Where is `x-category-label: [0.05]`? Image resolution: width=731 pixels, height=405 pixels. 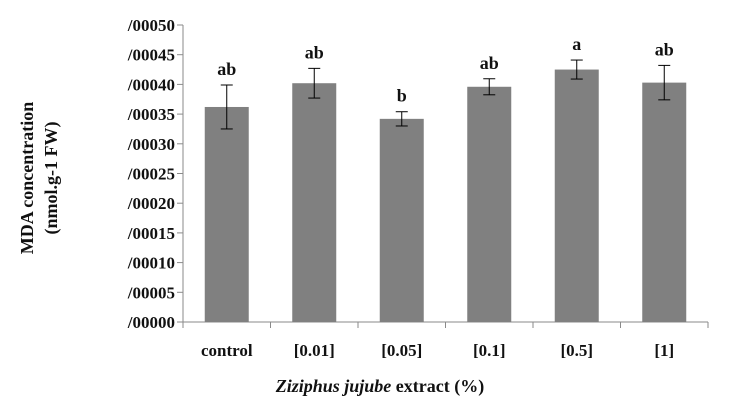
x-category-label: [0.05] is located at coordinates (401, 350).